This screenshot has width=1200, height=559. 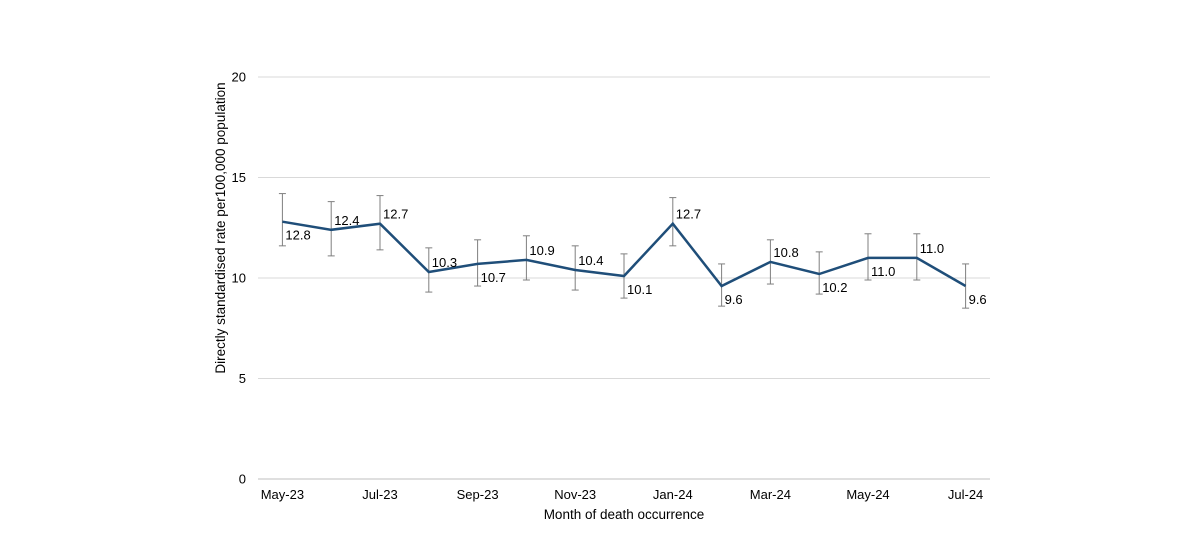 What do you see at coordinates (478, 494) in the screenshot?
I see `x-tick-label: Sep-23` at bounding box center [478, 494].